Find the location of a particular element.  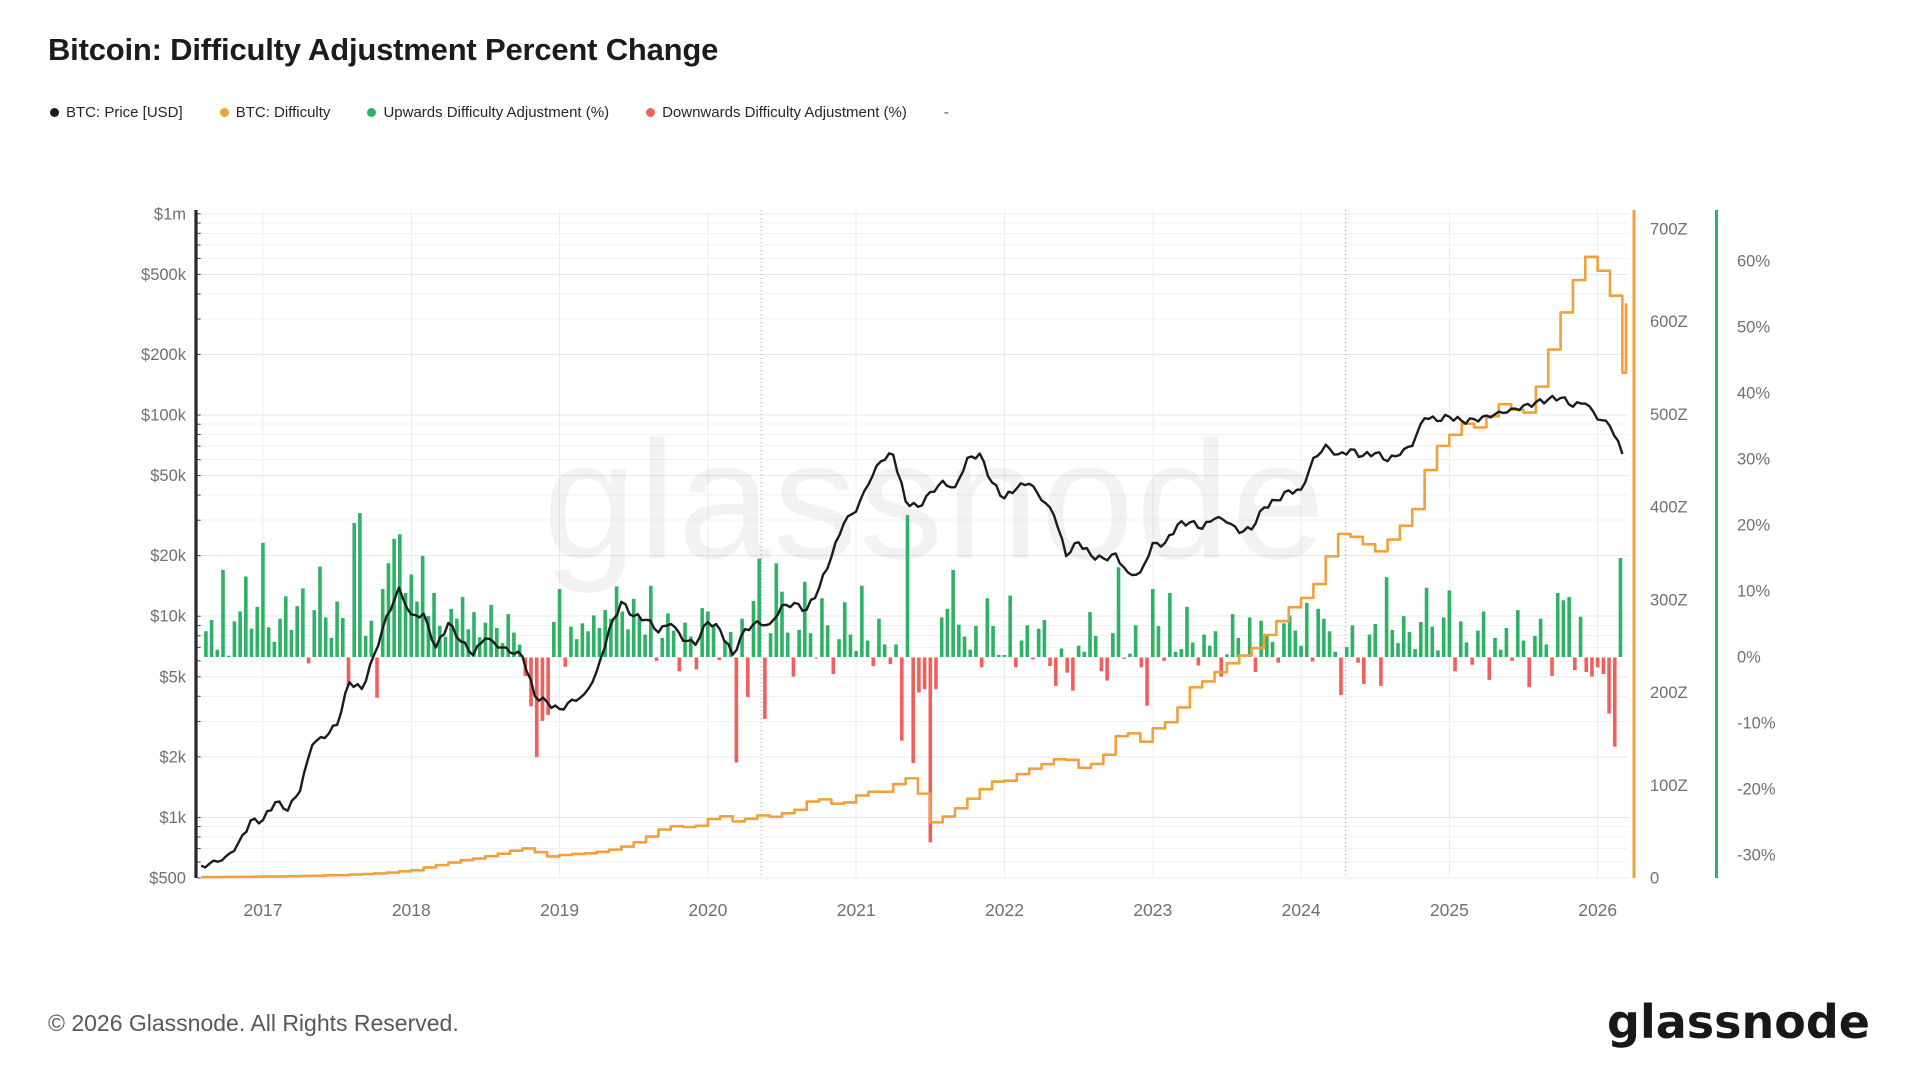

legend-label-dash: - is located at coordinates (946, 112).